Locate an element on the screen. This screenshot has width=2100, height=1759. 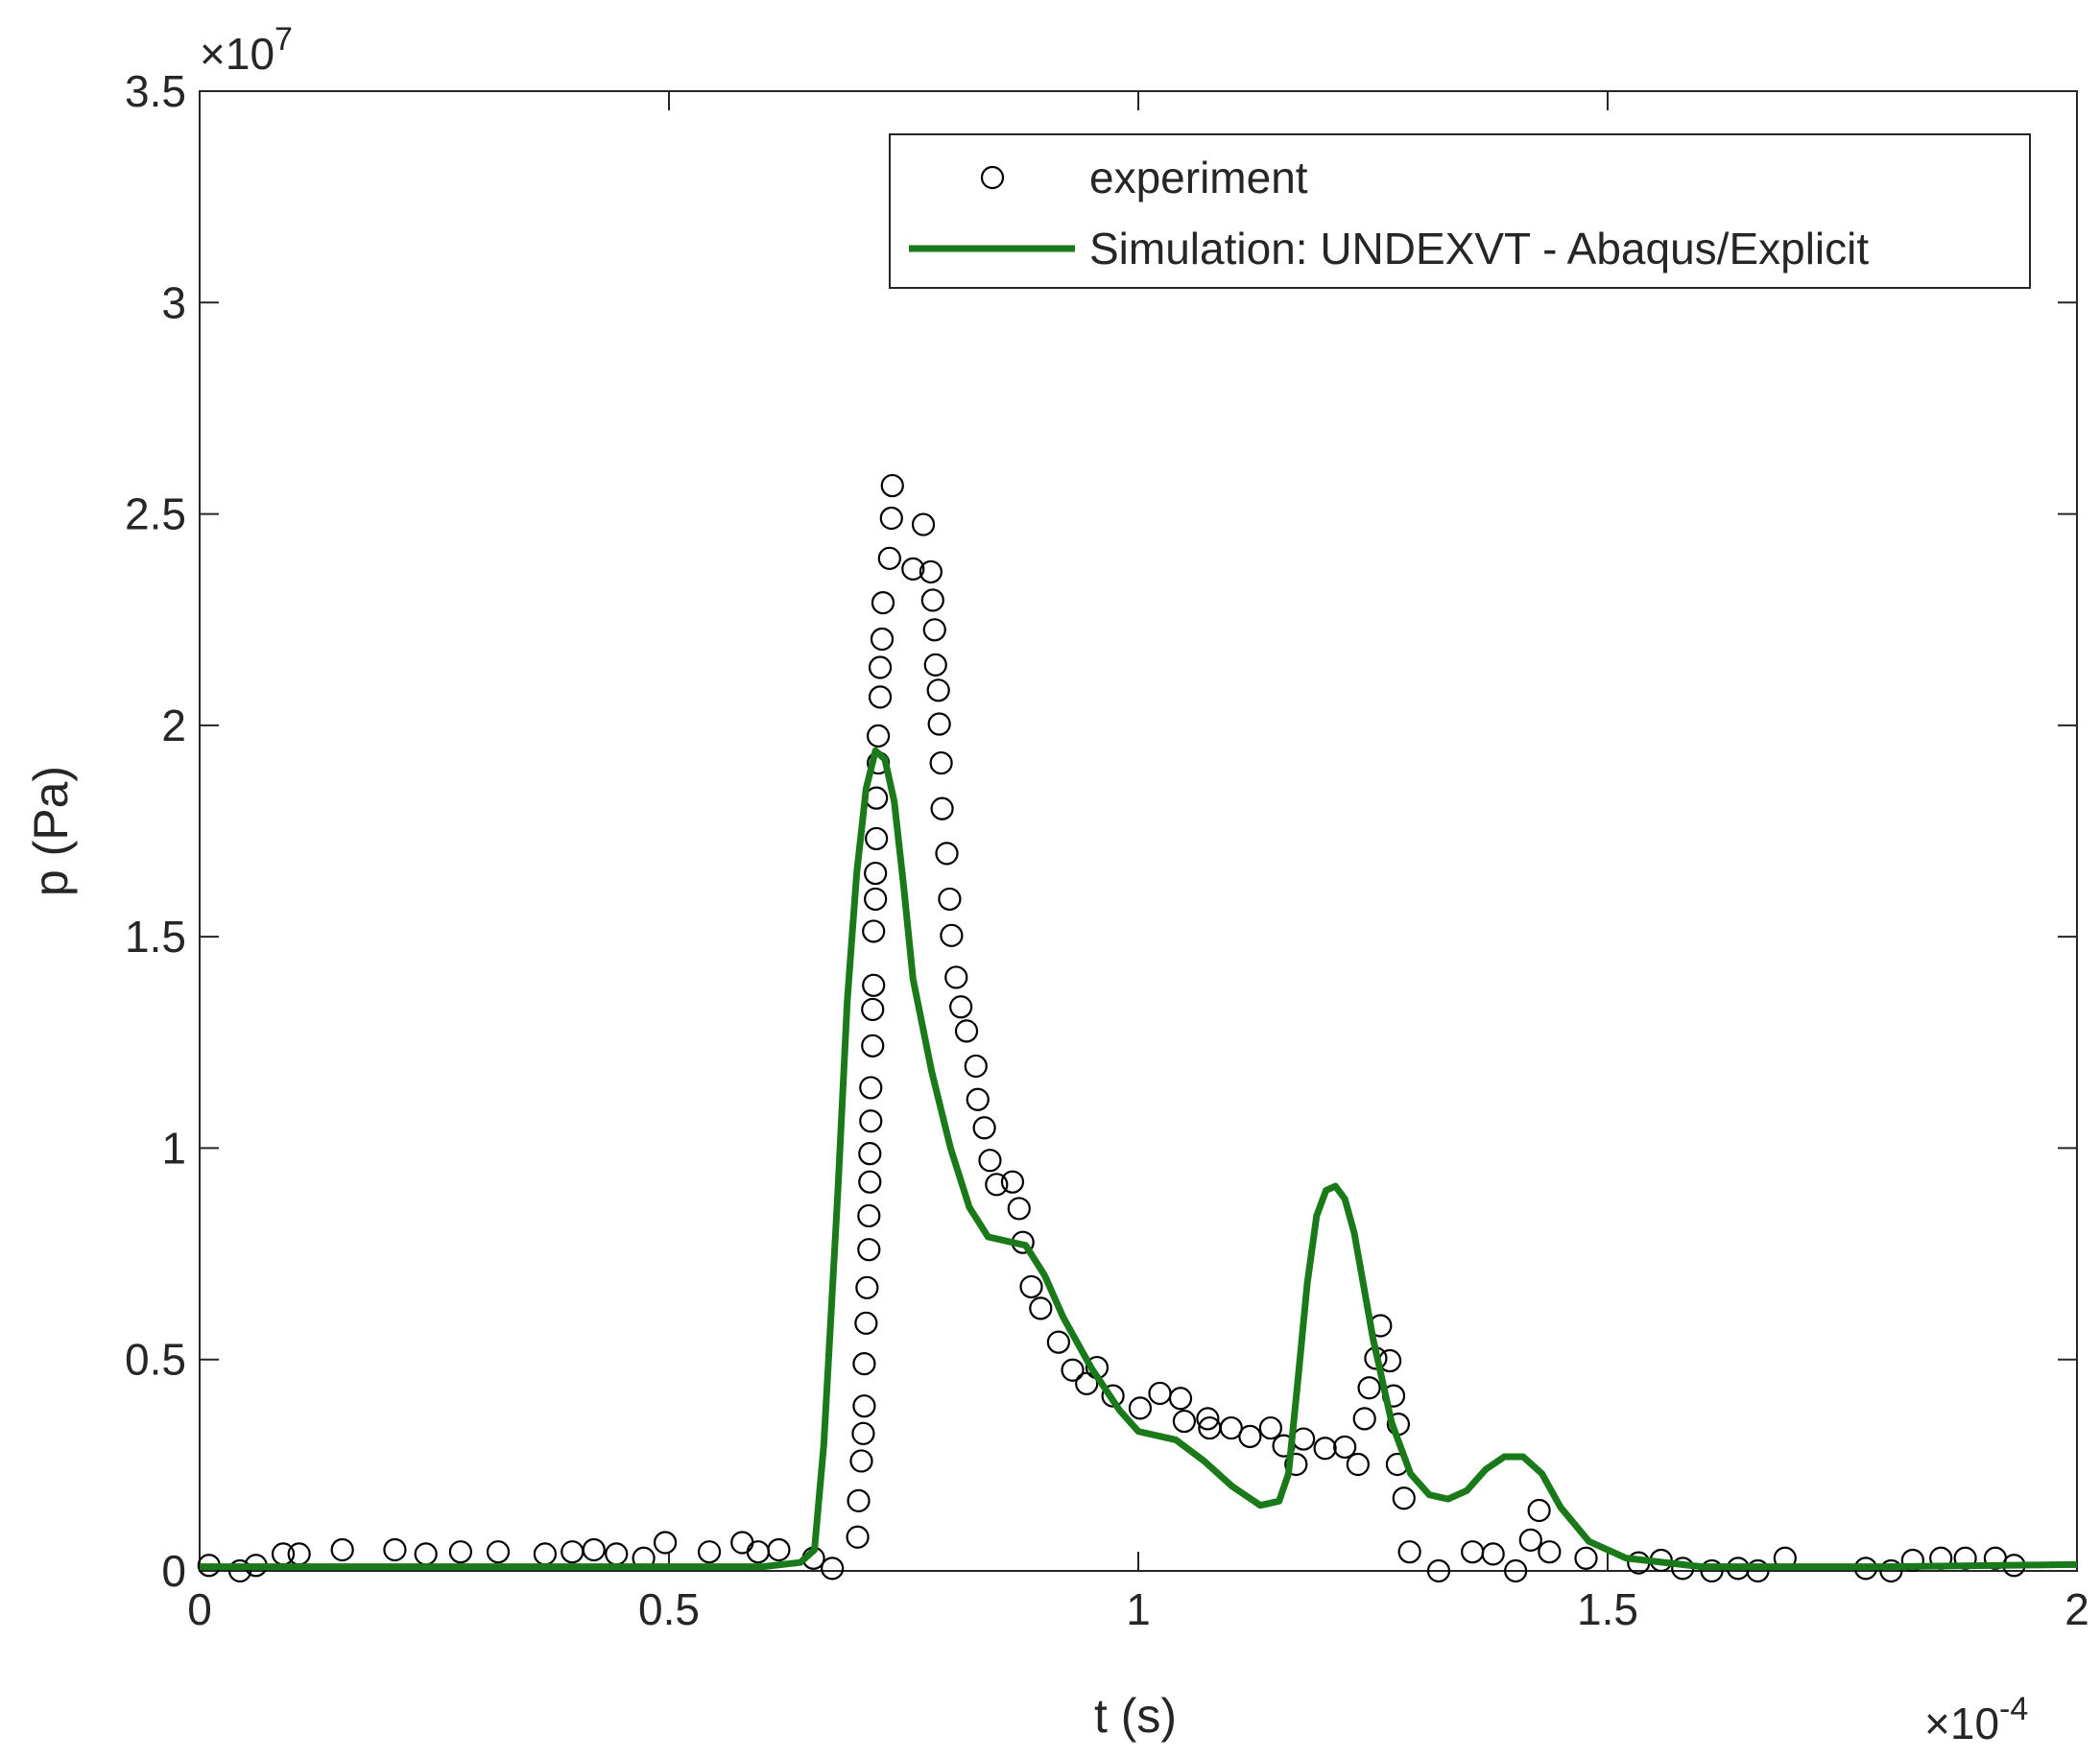
x-axis-label: t (s) is located at coordinates (1135, 1716).